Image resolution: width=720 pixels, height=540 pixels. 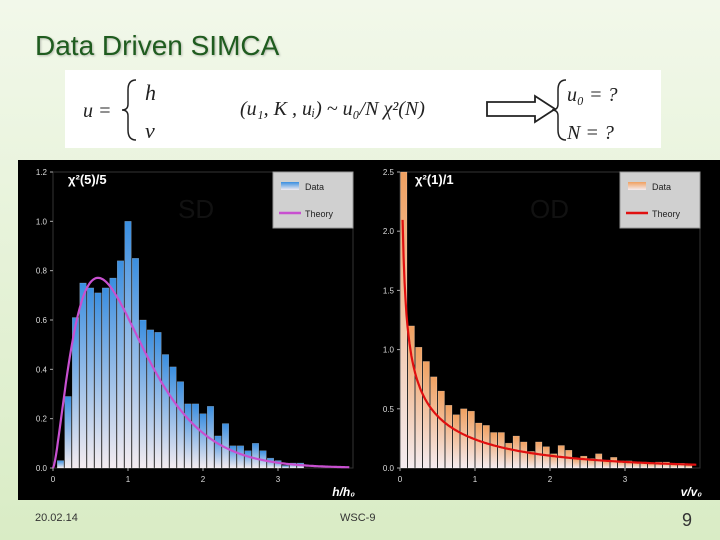 What do you see at coordinates (332, 109) in the screenshot?
I see `distribution-formula: (u₁, K , uᵢ) ~ u₀/N χ²(N)` at bounding box center [332, 109].